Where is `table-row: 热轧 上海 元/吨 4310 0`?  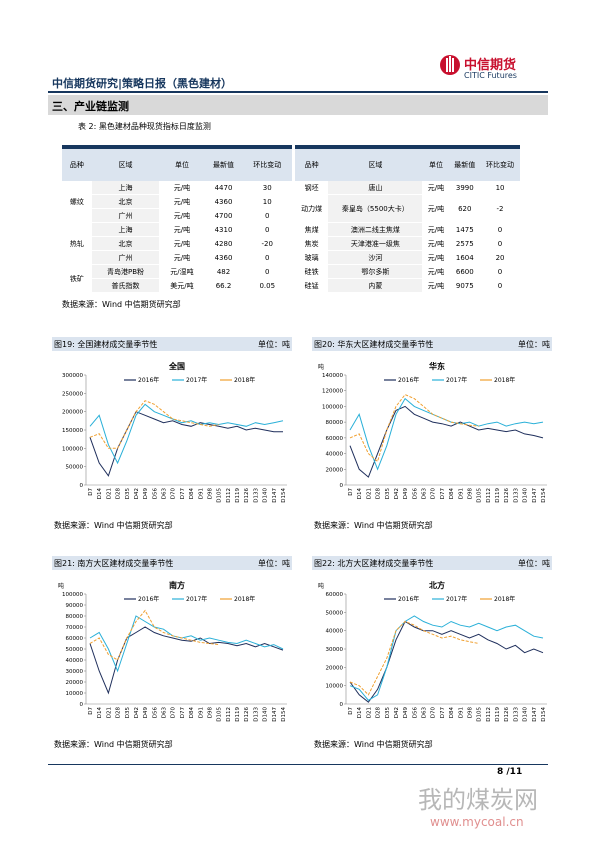
table-row: 热轧 上海 元/吨 4310 0 is located at coordinates (177, 243).